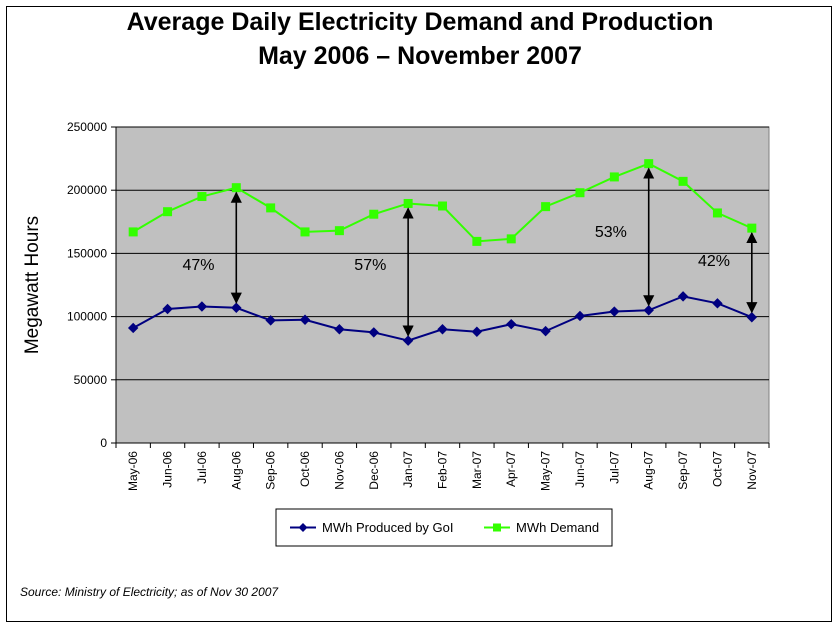 This screenshot has height=630, width=840. Describe the element at coordinates (87, 190) in the screenshot. I see `y-tick-label: 200000` at that location.